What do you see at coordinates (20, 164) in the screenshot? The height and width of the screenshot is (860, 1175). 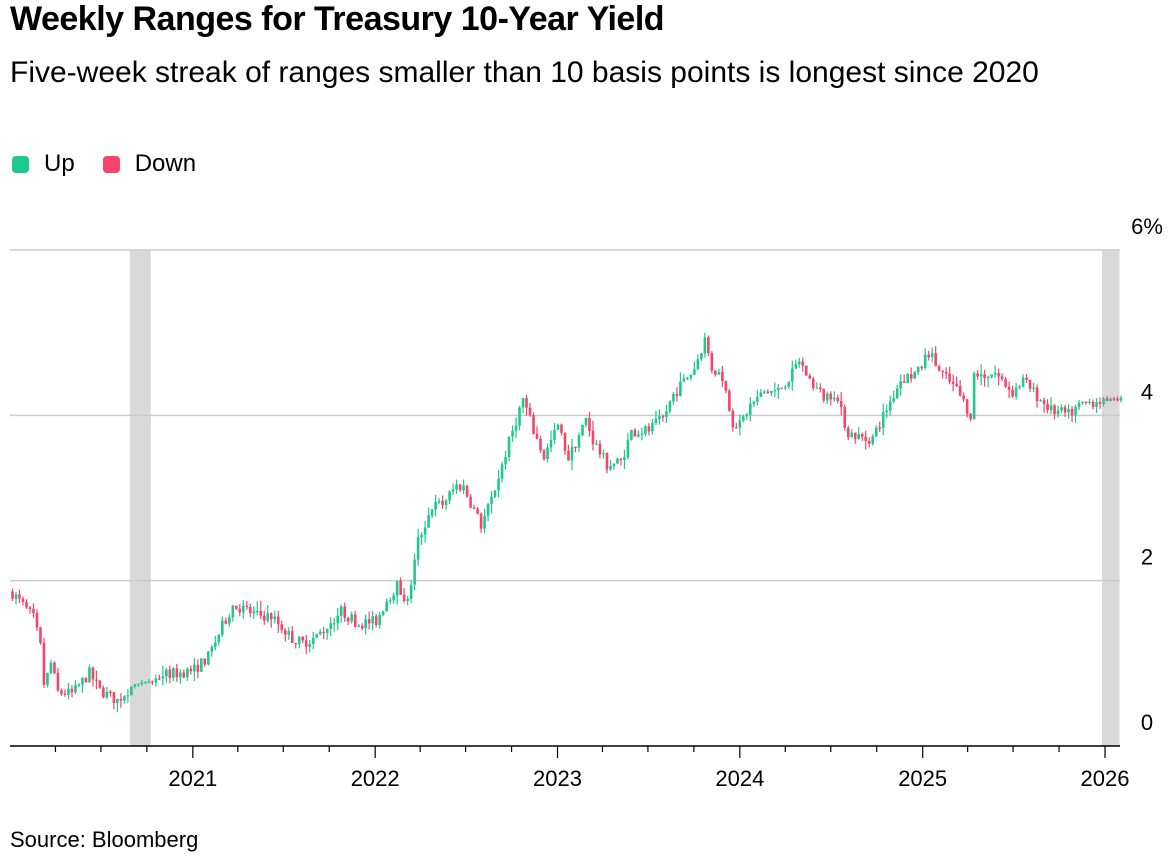 I see `legend-swatch-up` at bounding box center [20, 164].